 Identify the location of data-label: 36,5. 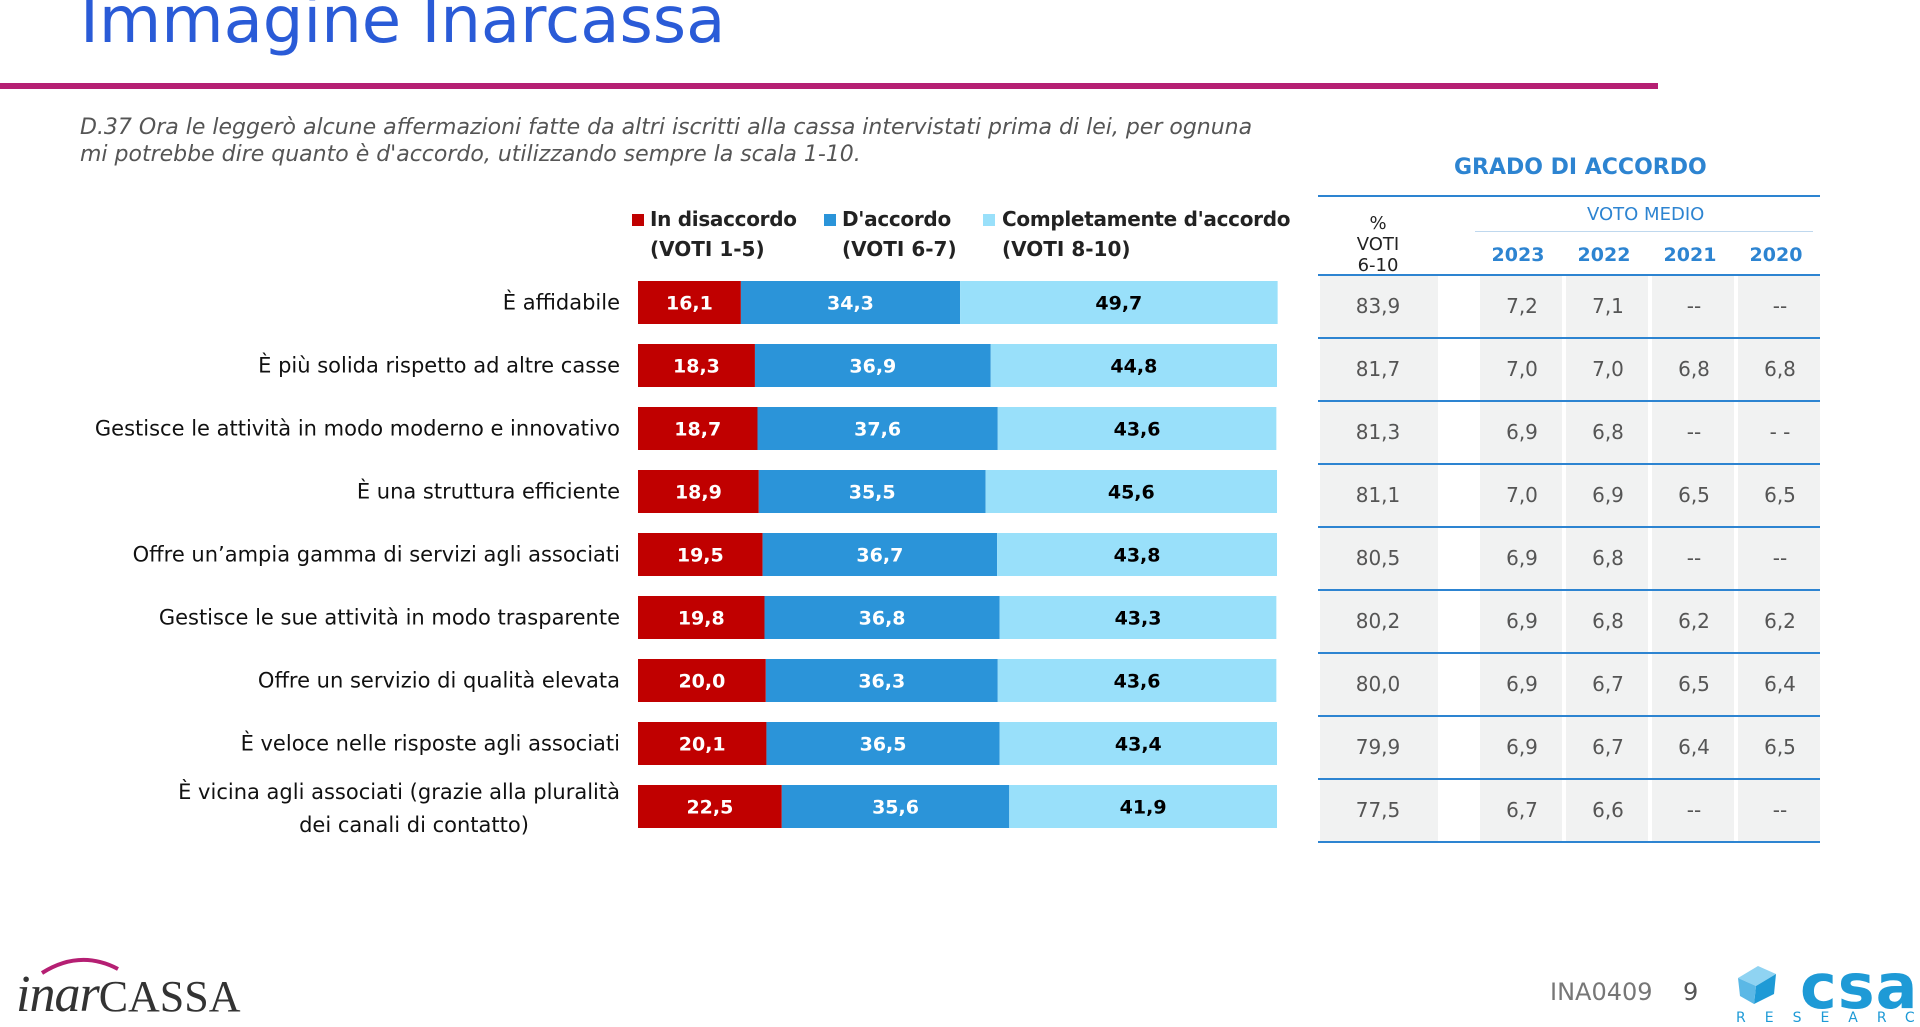
(883, 745).